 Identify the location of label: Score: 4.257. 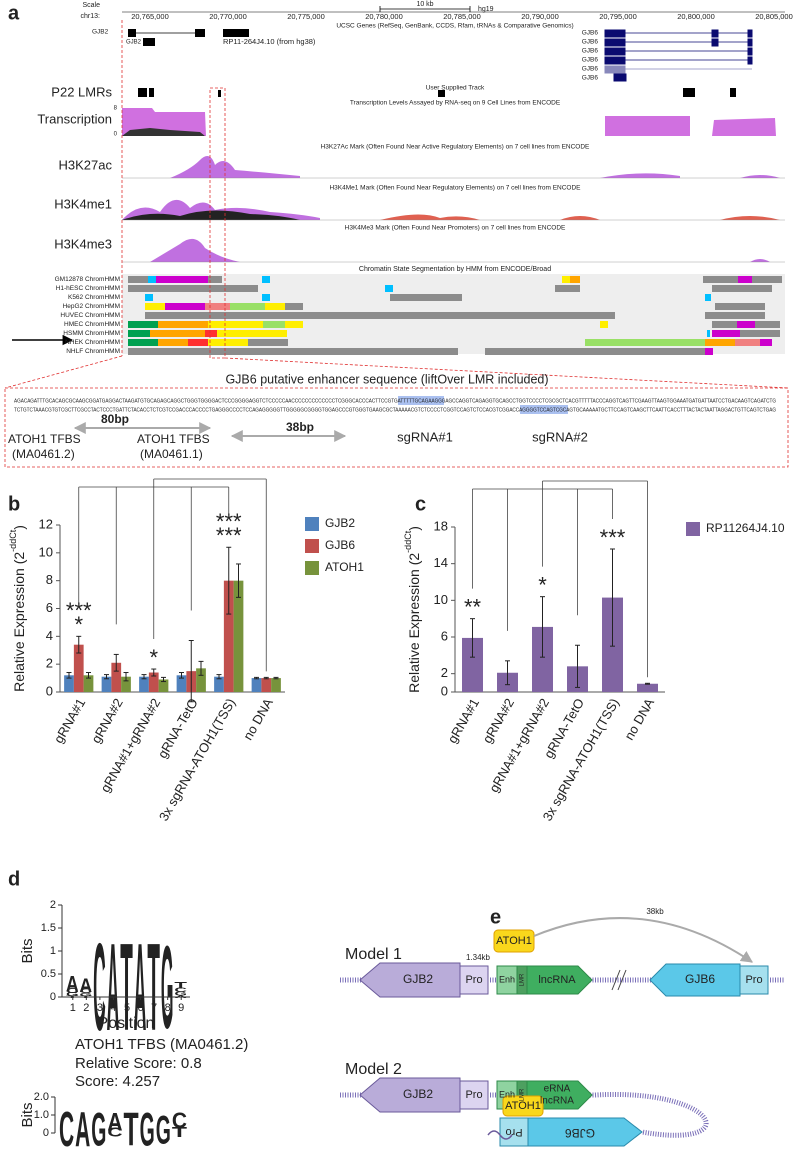
(117, 1081).